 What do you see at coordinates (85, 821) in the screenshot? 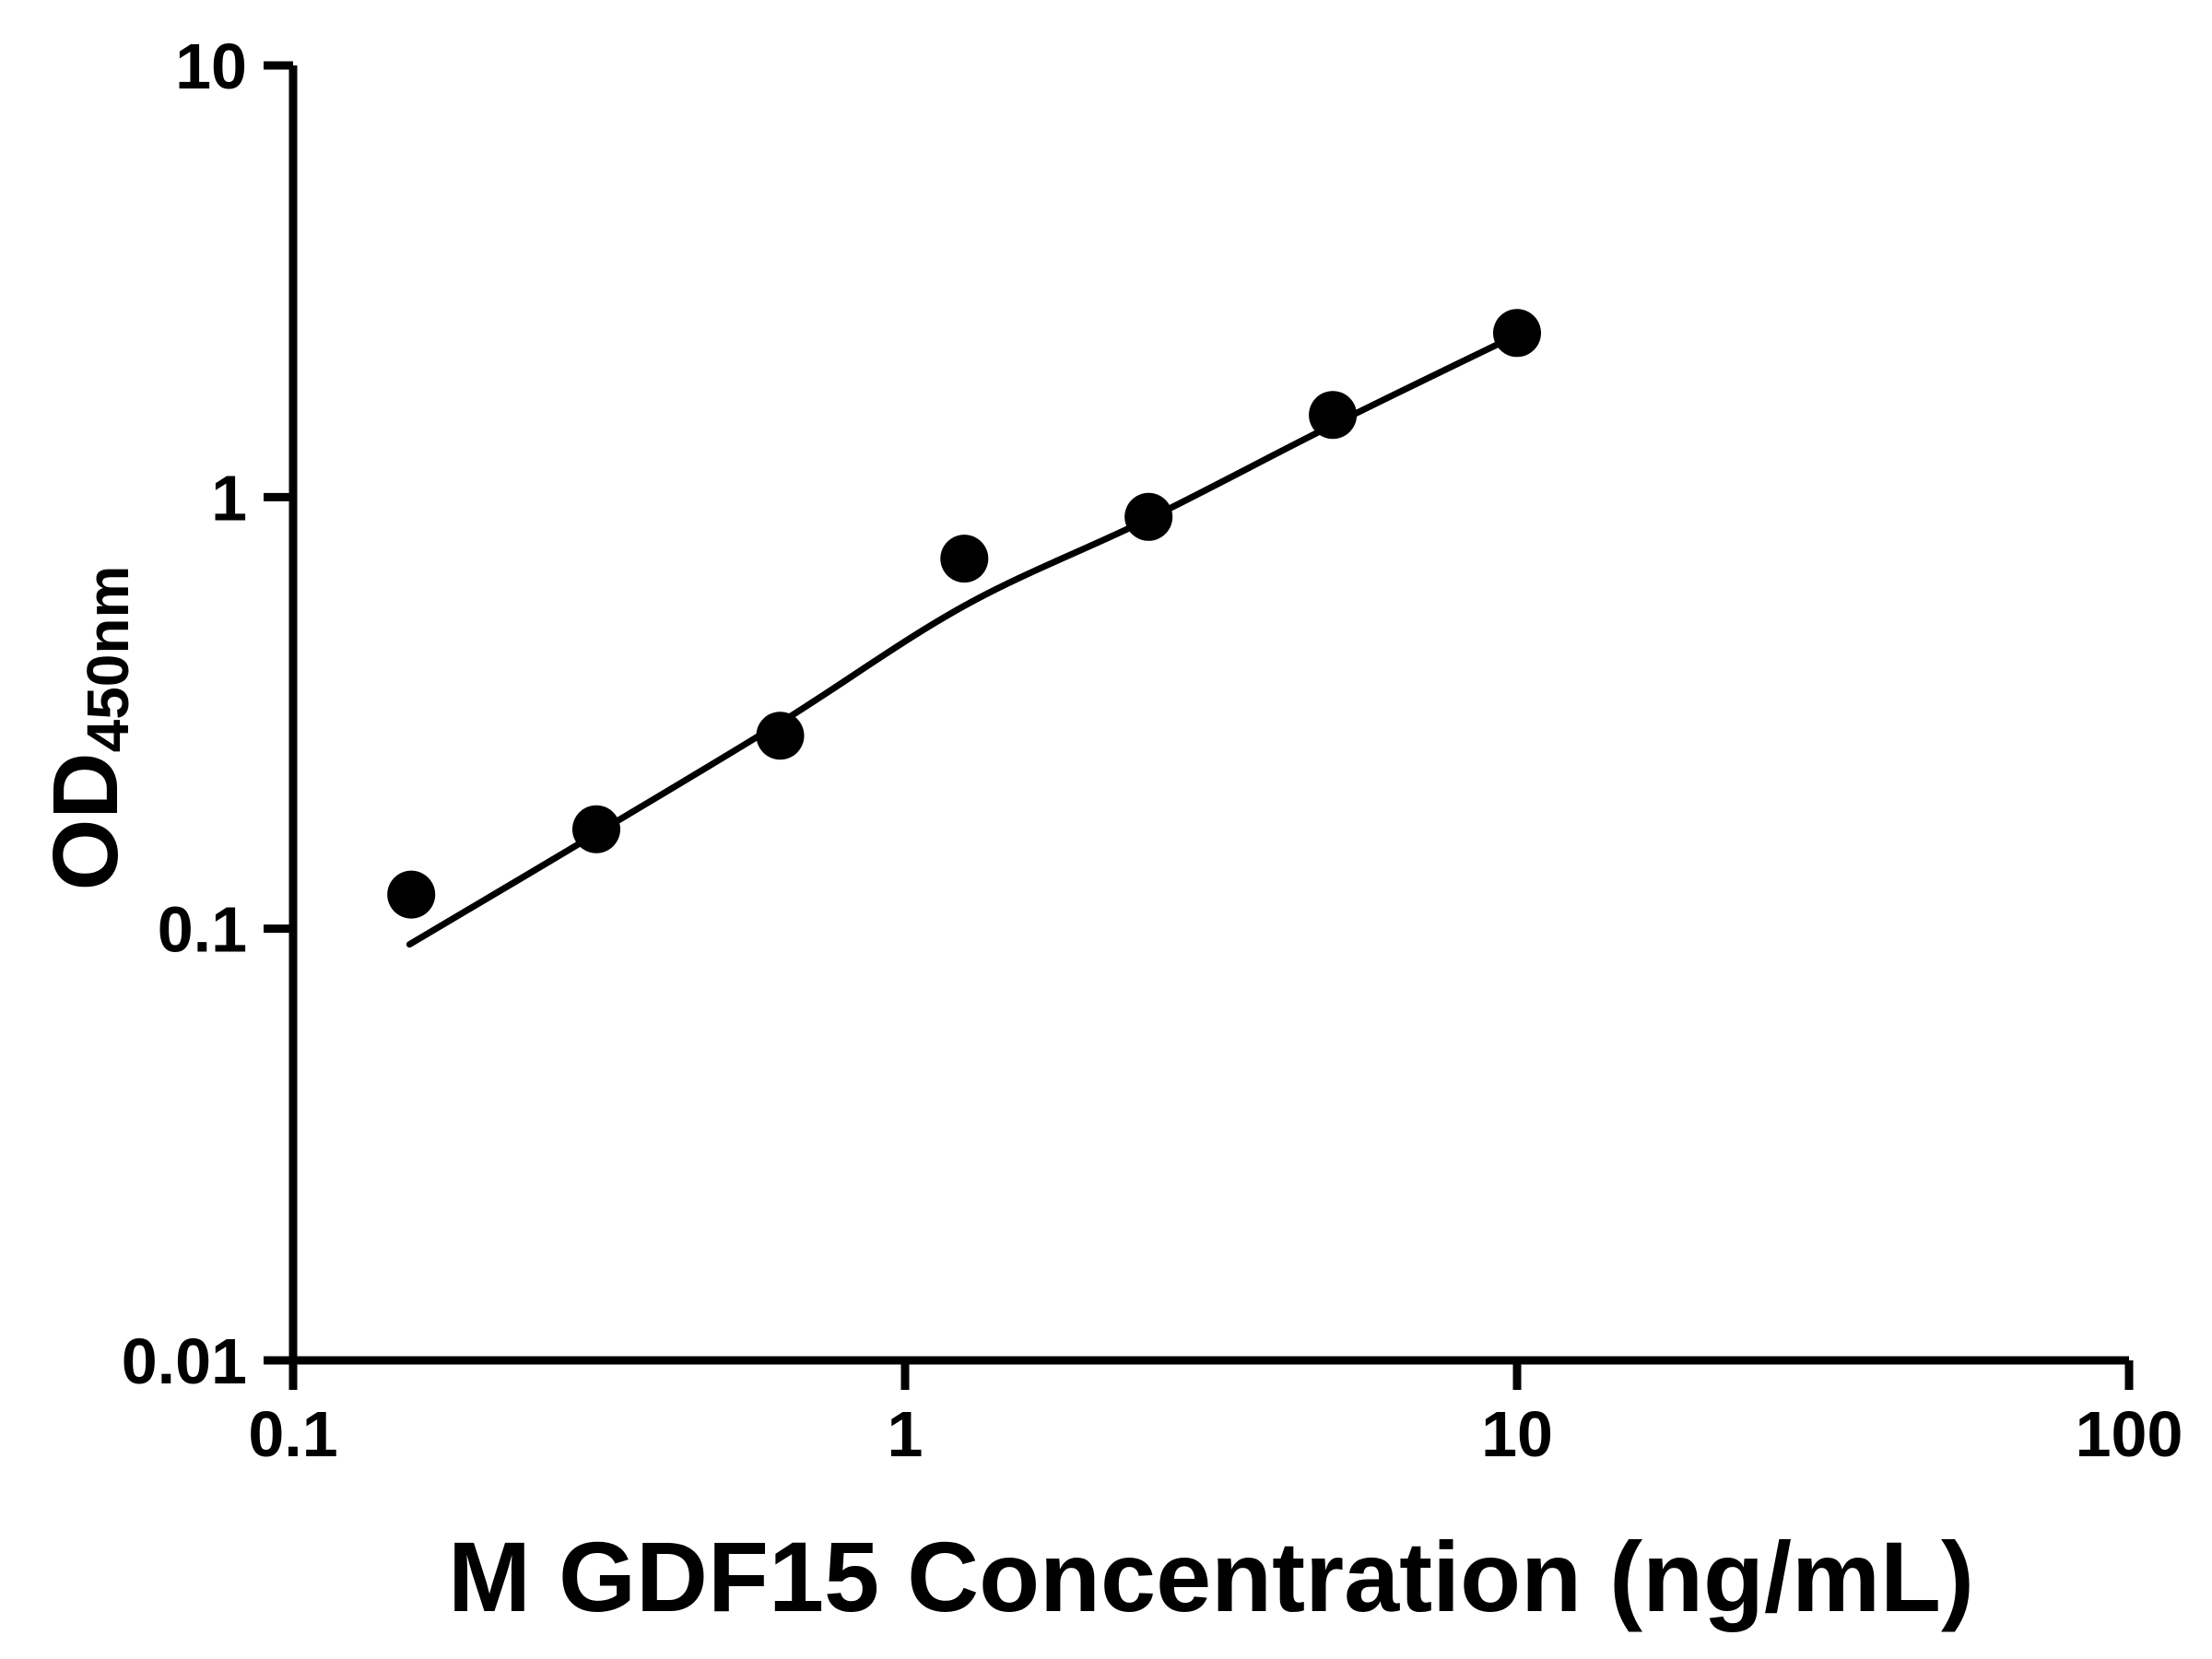
I see `y-axis-title-main: OD` at bounding box center [85, 821].